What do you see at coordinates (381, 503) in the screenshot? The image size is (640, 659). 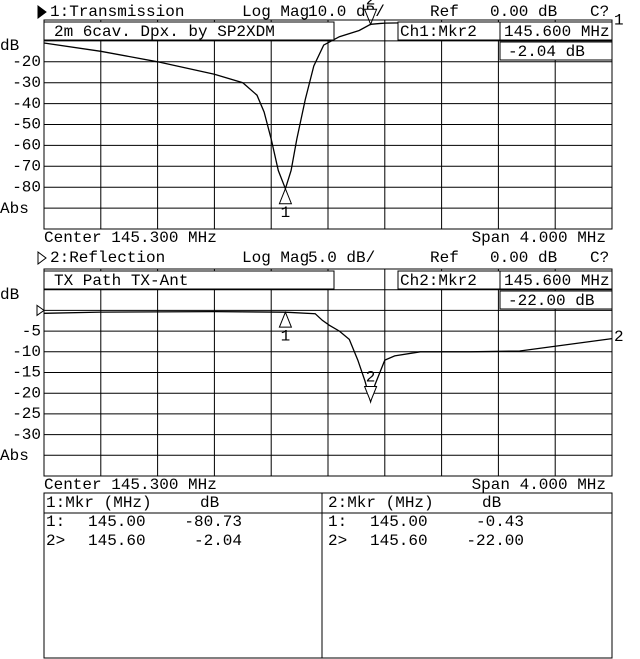 I see `table-header: 2:Mkr (MHz)` at bounding box center [381, 503].